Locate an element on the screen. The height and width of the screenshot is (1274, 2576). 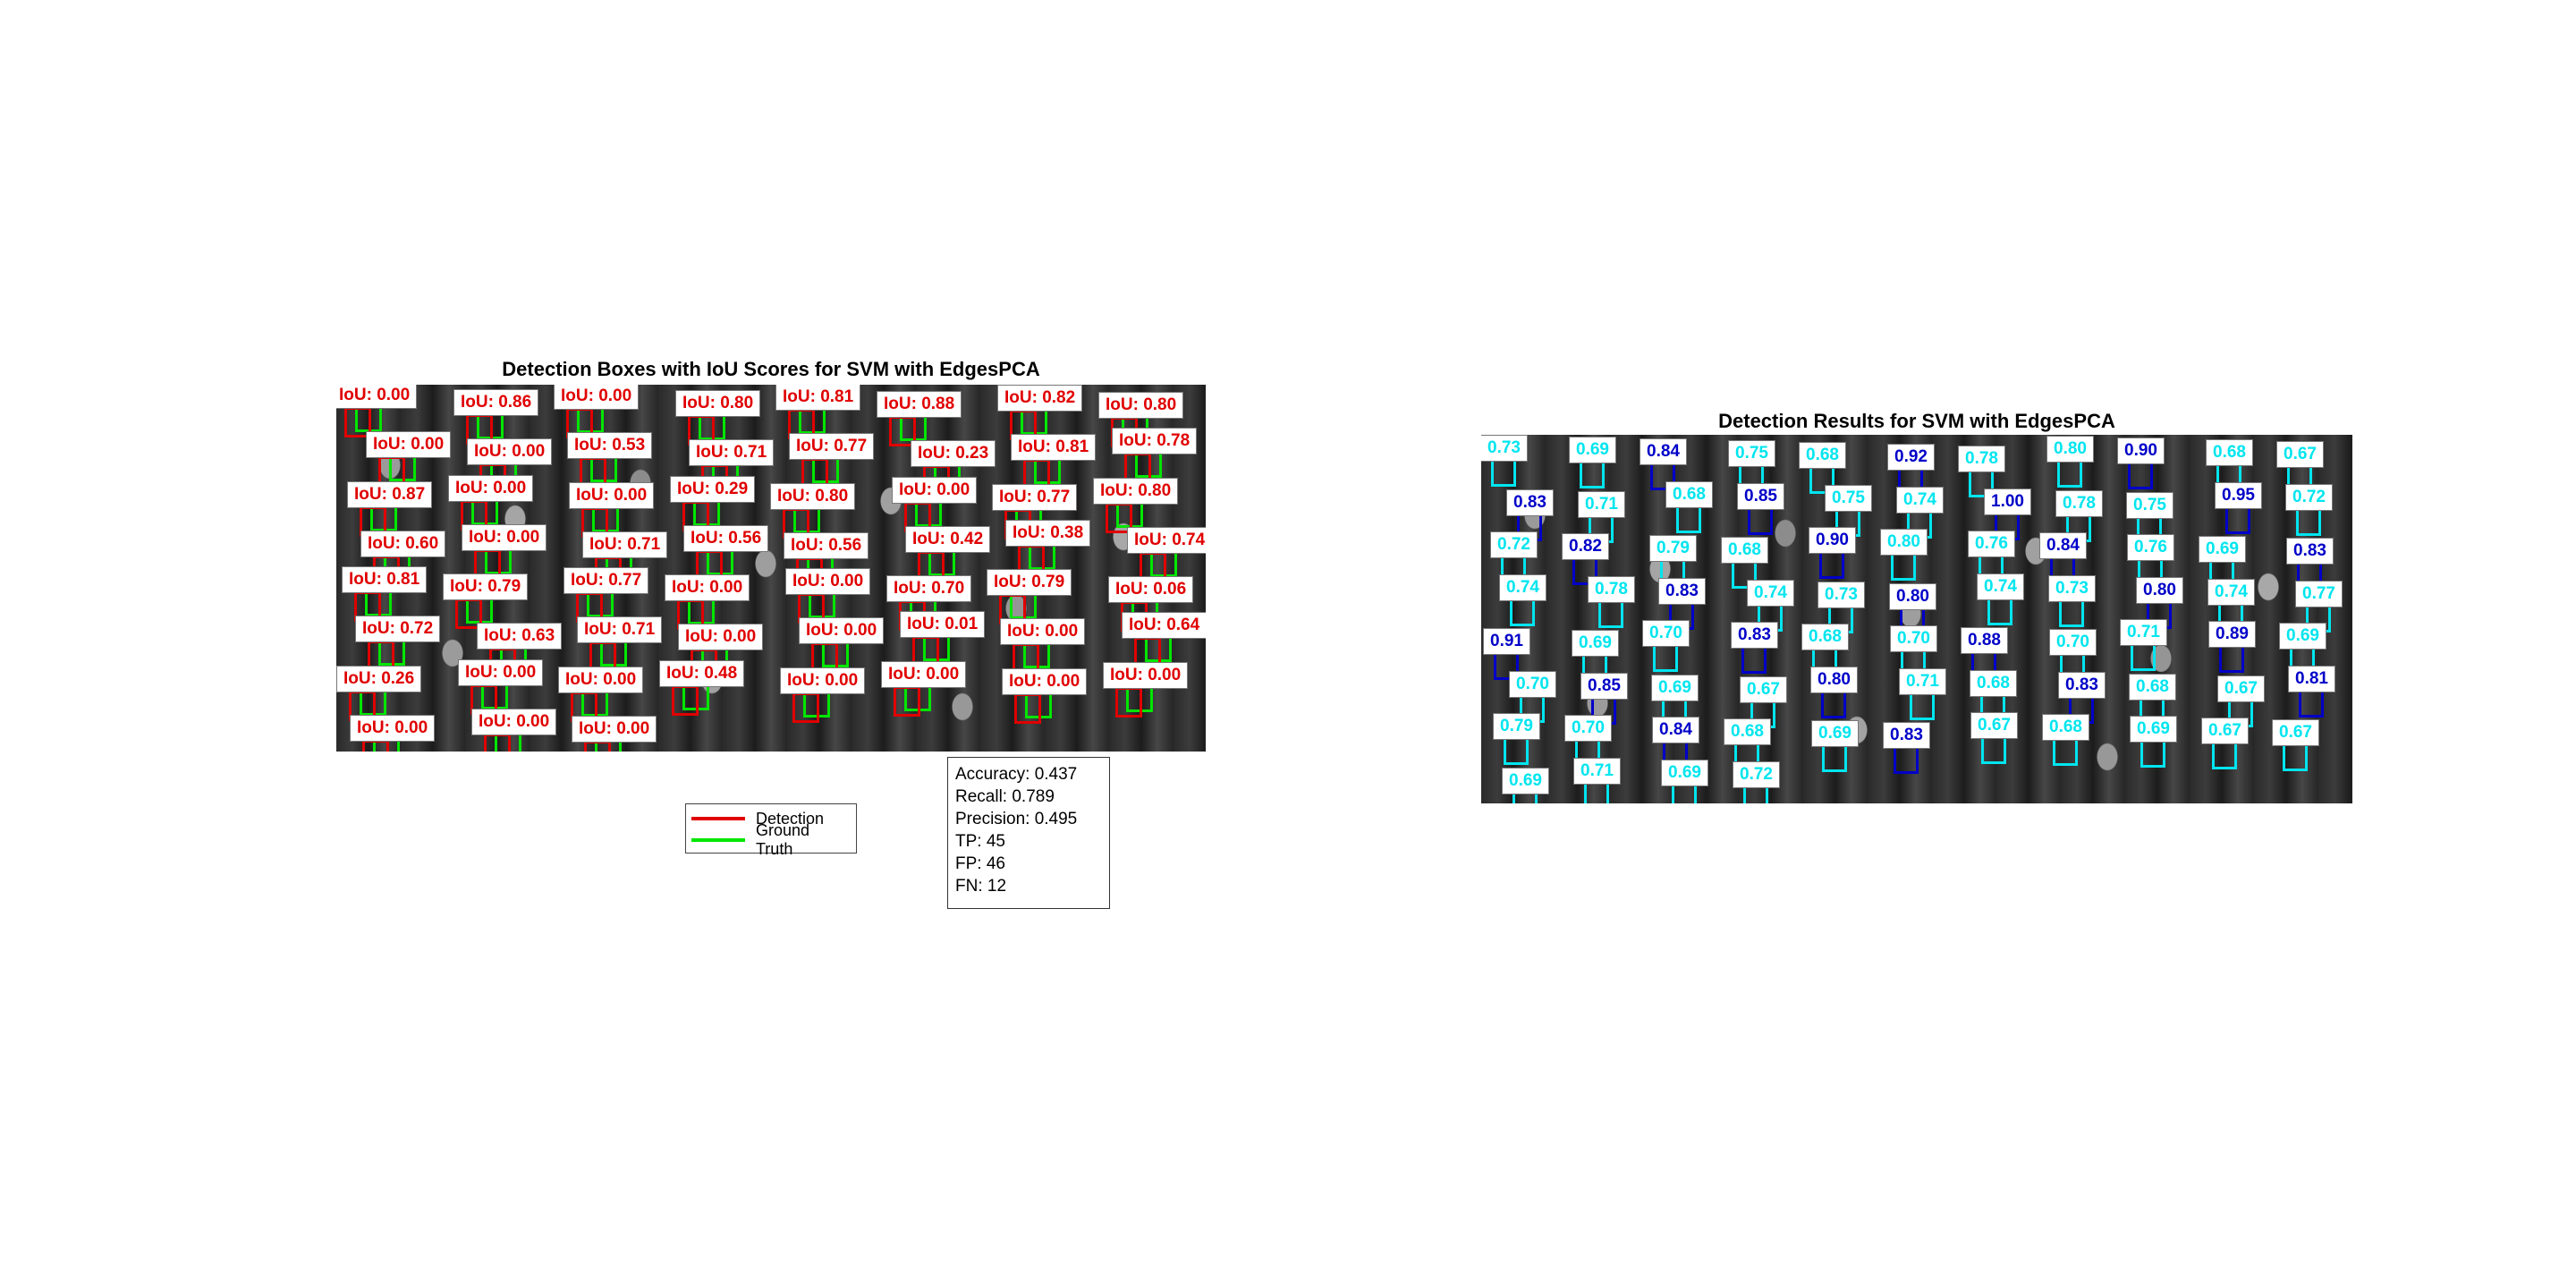
confidence-score-label: 0.75 is located at coordinates (1751, 453).